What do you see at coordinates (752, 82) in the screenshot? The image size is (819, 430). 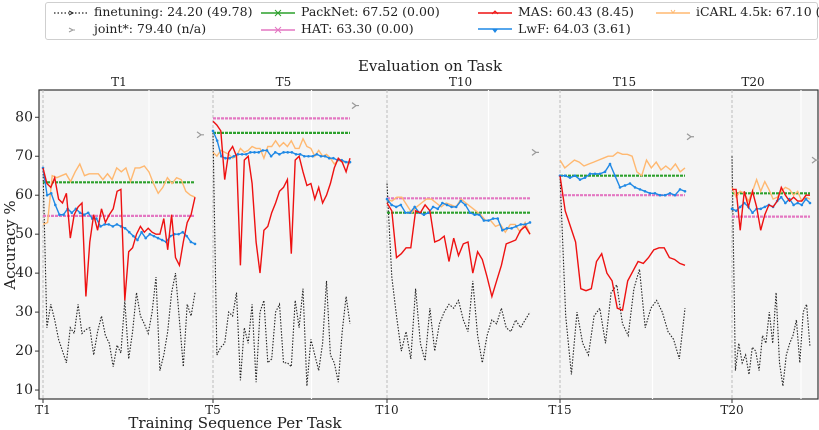 I see `panel-label-T20: T20` at bounding box center [752, 82].